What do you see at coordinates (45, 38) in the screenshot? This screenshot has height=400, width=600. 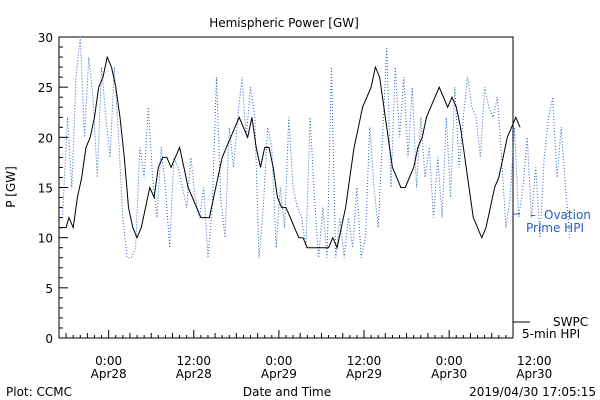 I see `y-tick-label: 30` at bounding box center [45, 38].